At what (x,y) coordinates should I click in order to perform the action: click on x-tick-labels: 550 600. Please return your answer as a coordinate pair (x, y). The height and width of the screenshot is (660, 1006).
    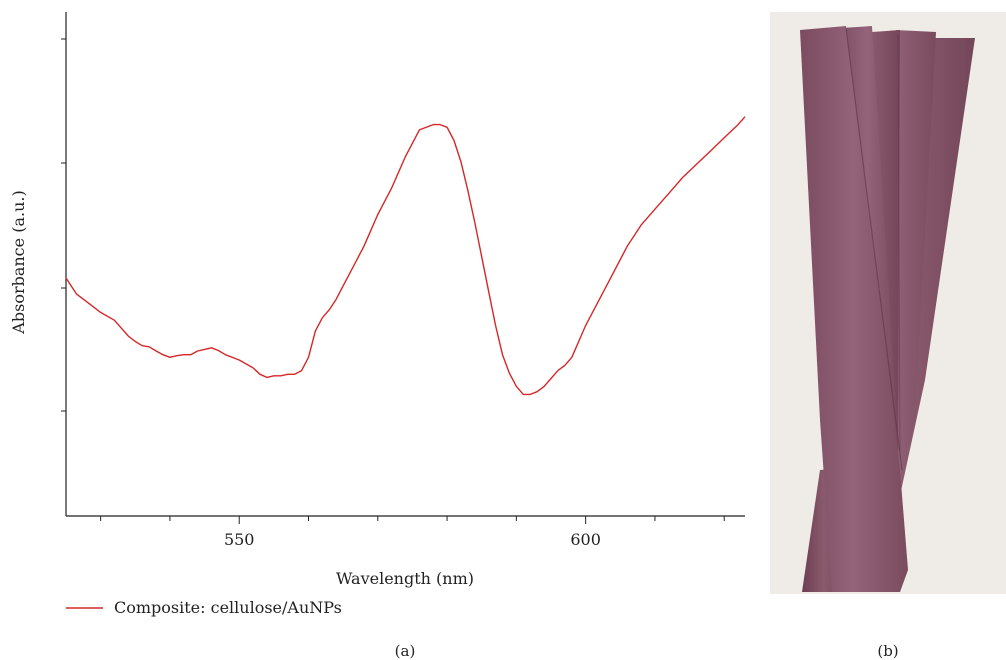
    Looking at the image, I should click on (412, 539).